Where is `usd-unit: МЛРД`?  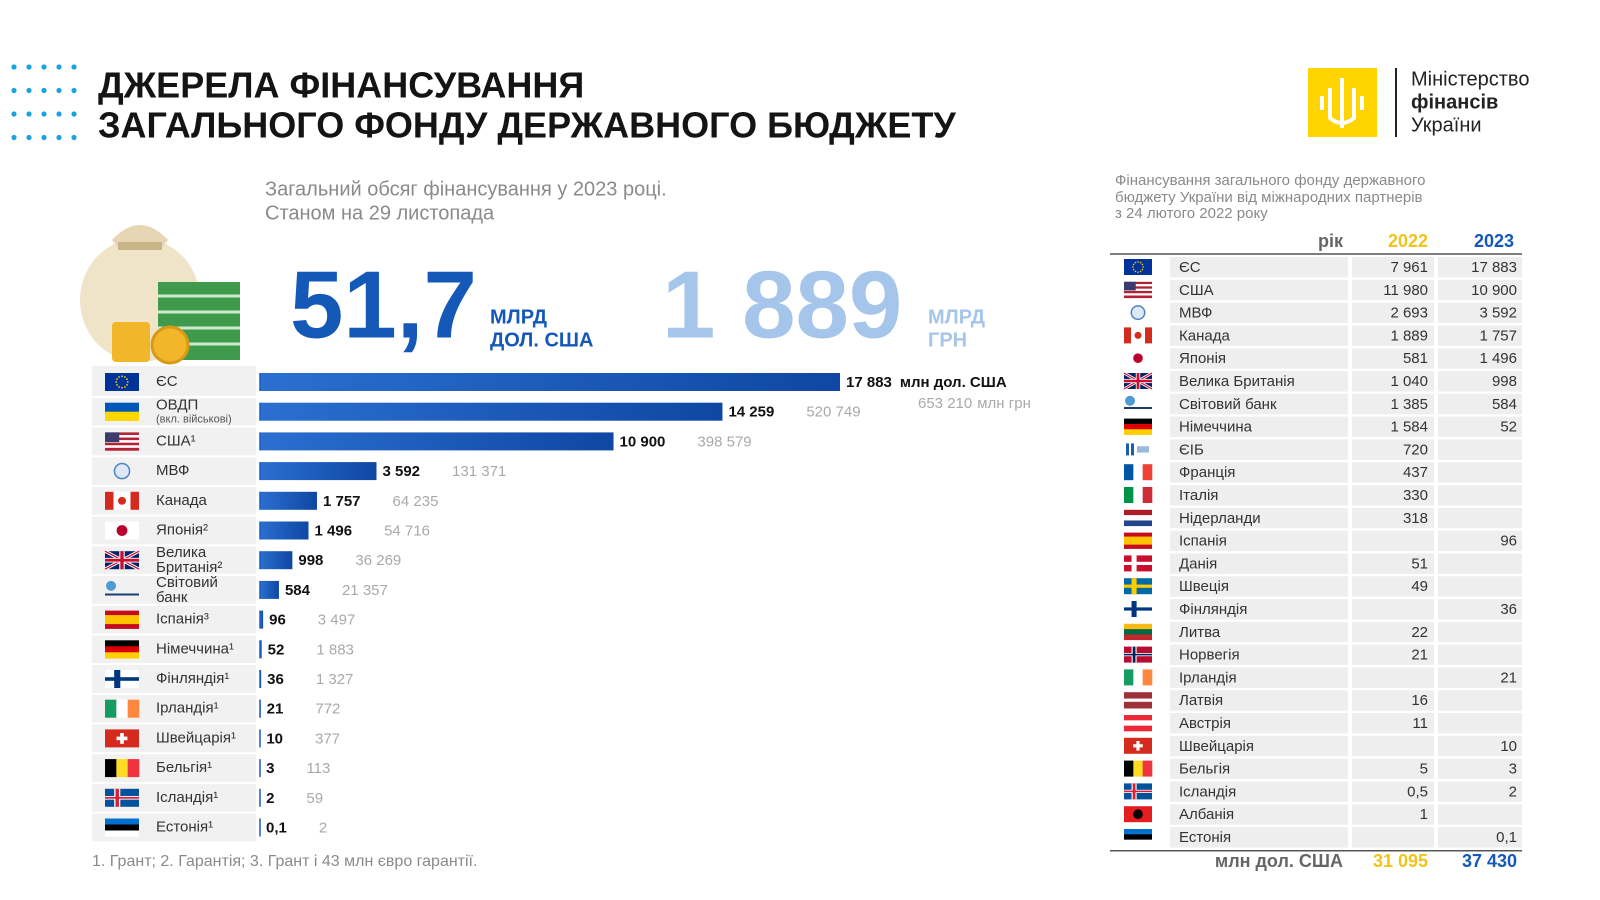 usd-unit: МЛРД is located at coordinates (518, 317).